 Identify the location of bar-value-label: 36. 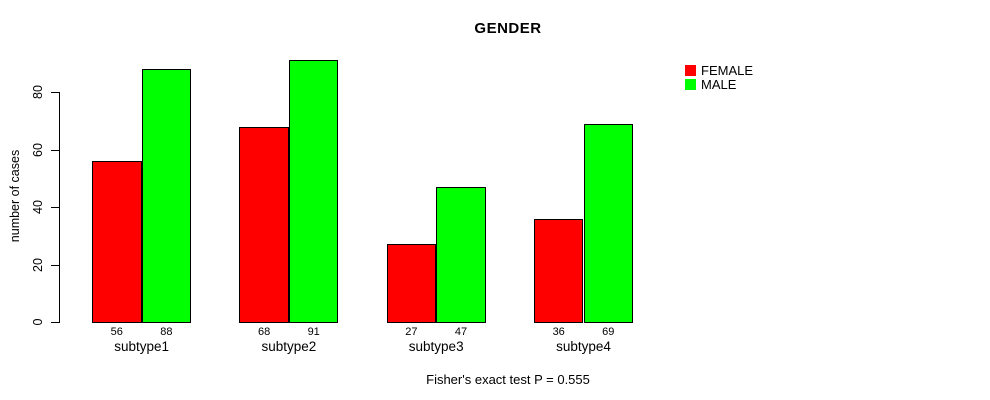
(558, 332).